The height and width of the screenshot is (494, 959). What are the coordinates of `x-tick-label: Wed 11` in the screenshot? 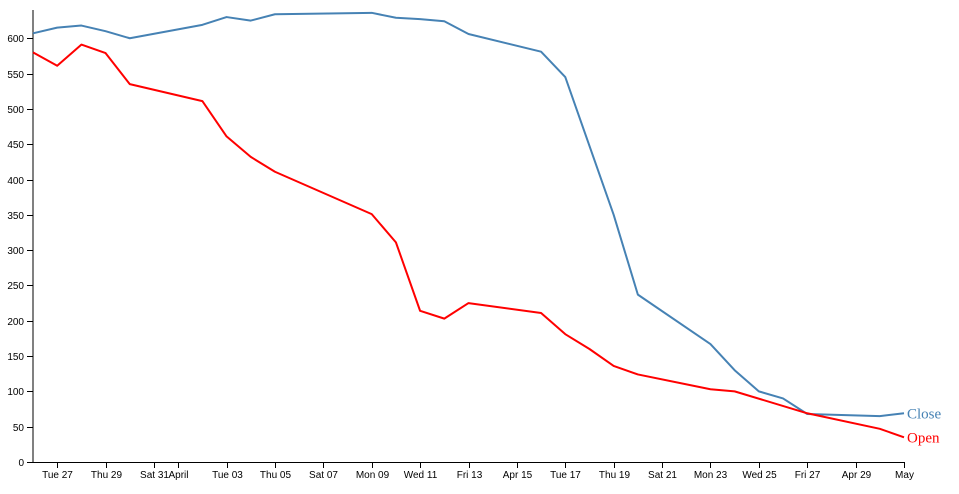 It's located at (421, 475).